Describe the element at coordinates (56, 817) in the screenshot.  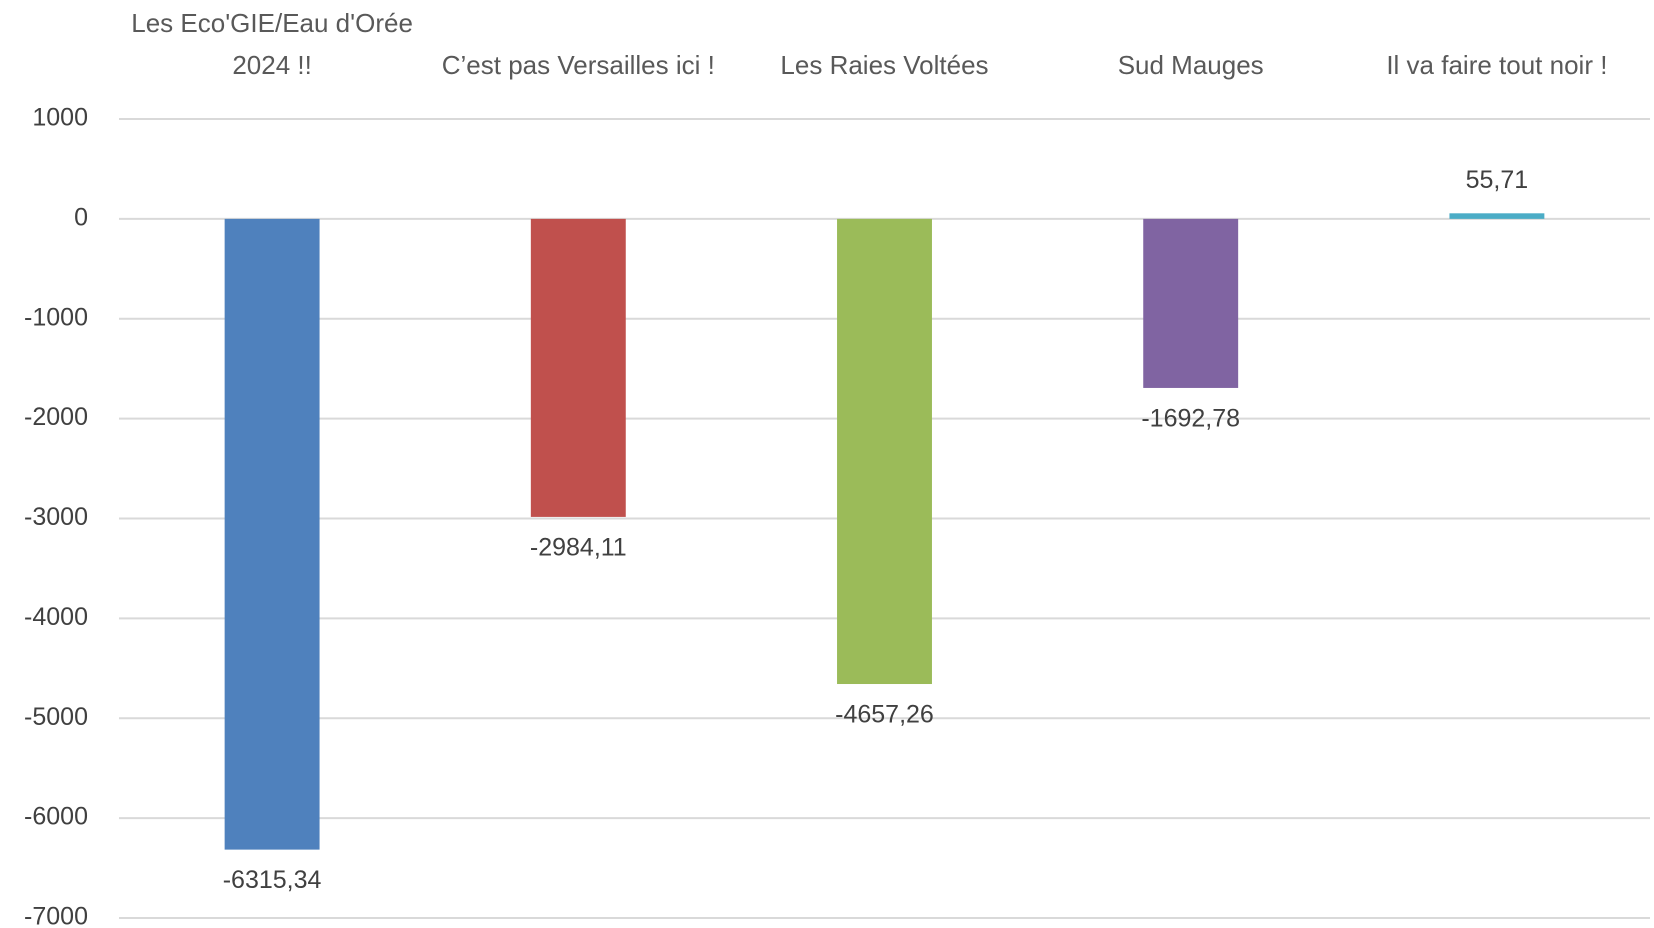
I see `y-tick-label: -6000` at that location.